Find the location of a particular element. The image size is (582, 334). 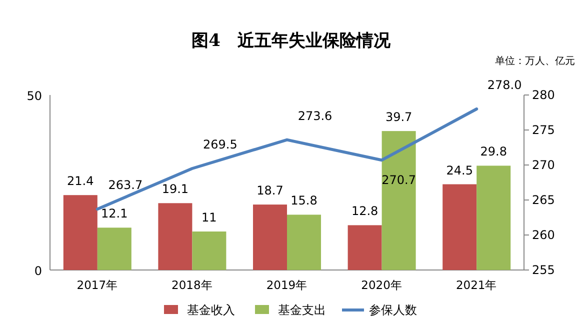

data-label: 29.8 is located at coordinates (493, 151).